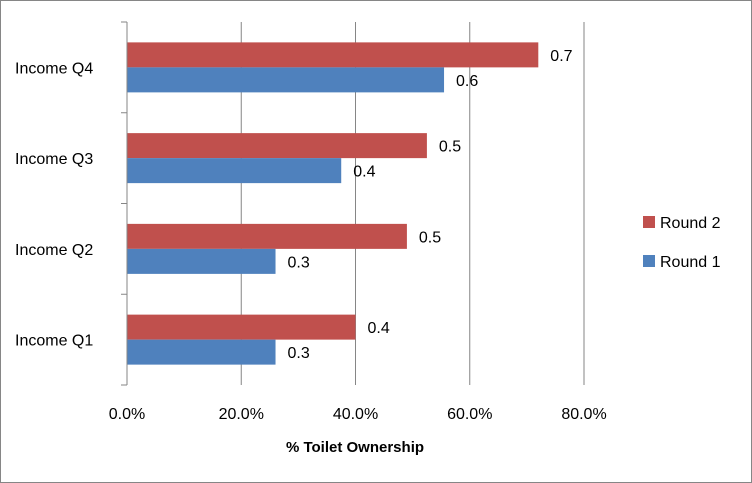  I want to click on category-labels: Income Q1 Income Q2 Income Q3 Income Q4, so click(54, 204).